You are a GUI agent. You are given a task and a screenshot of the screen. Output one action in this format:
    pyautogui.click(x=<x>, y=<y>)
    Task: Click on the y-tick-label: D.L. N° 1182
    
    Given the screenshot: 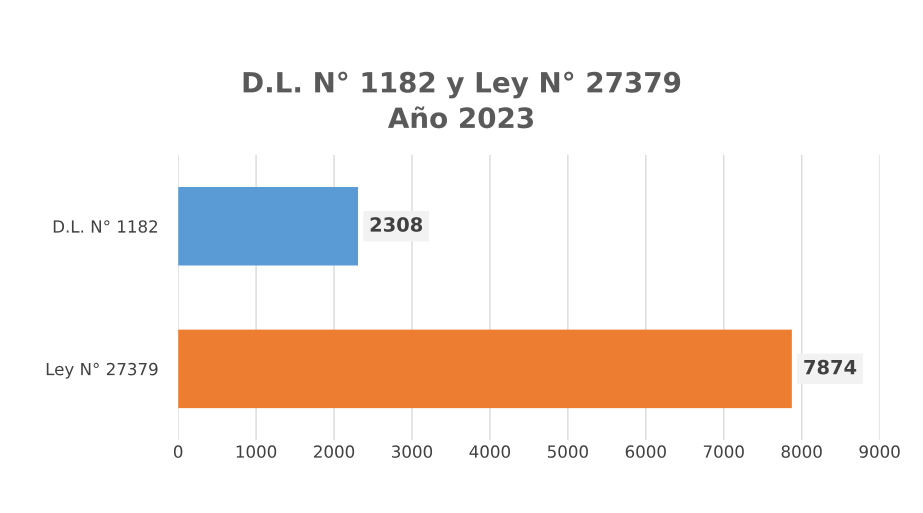 What is the action you would take?
    pyautogui.click(x=106, y=226)
    